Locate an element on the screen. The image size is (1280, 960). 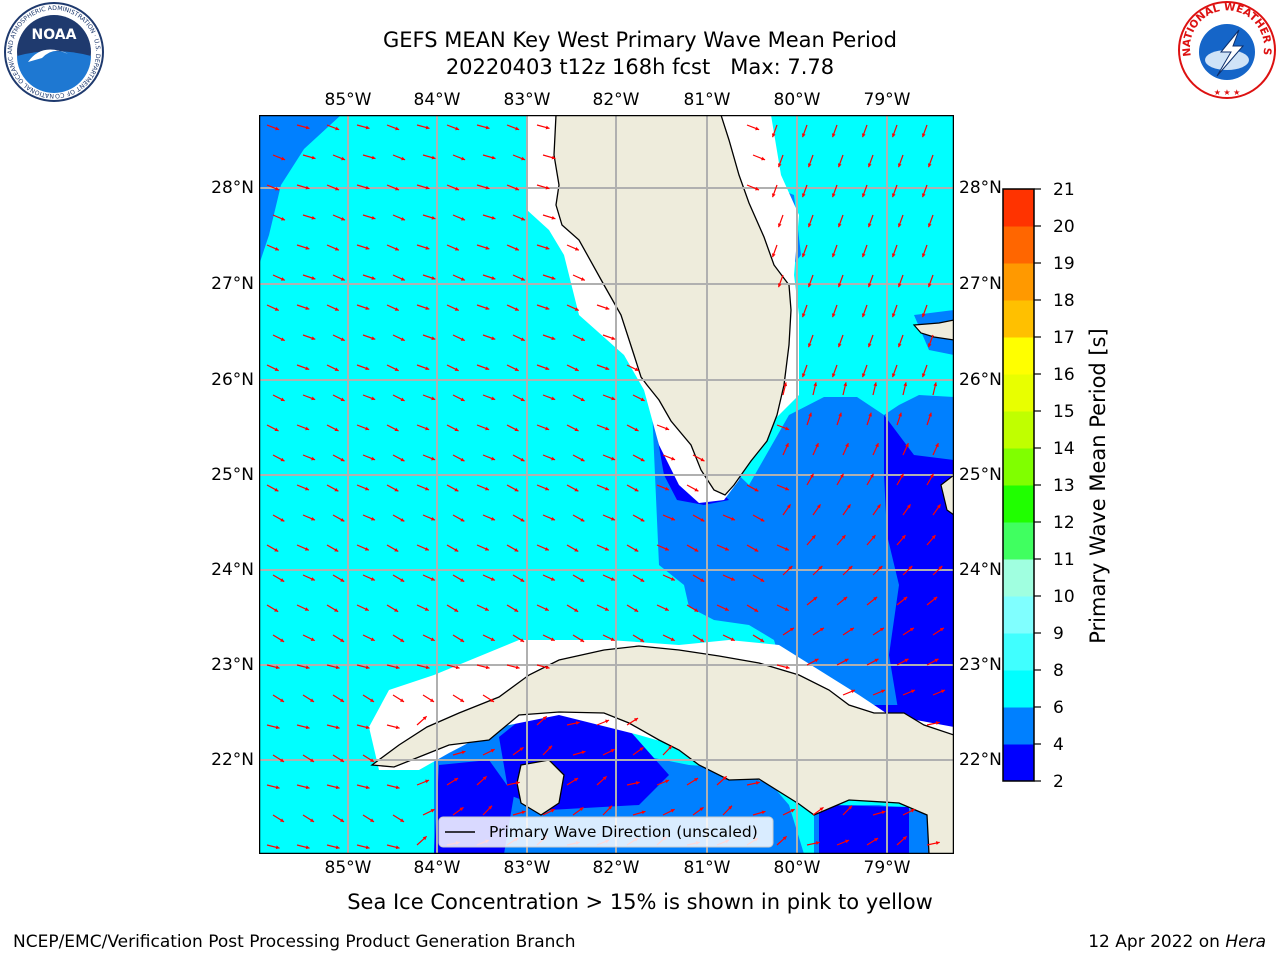
lat-label-right: 26°N is located at coordinates (980, 380).